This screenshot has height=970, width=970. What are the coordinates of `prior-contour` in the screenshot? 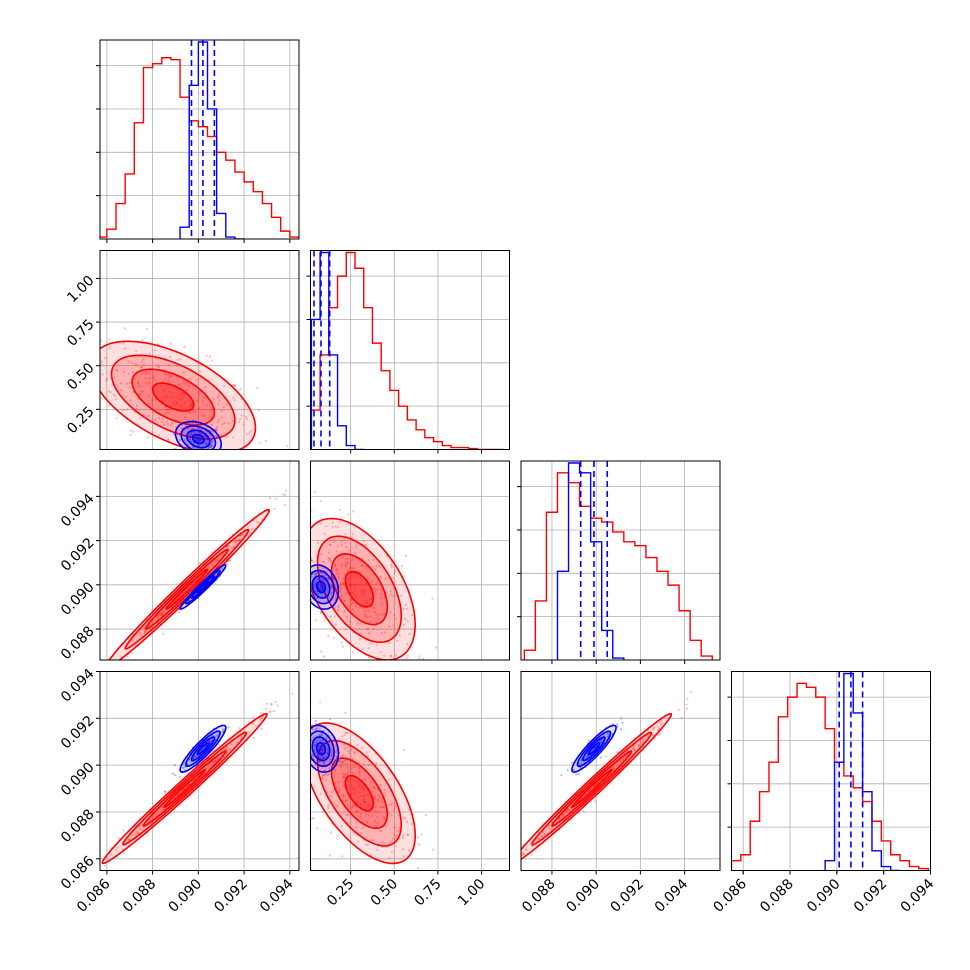 It's located at (363, 588).